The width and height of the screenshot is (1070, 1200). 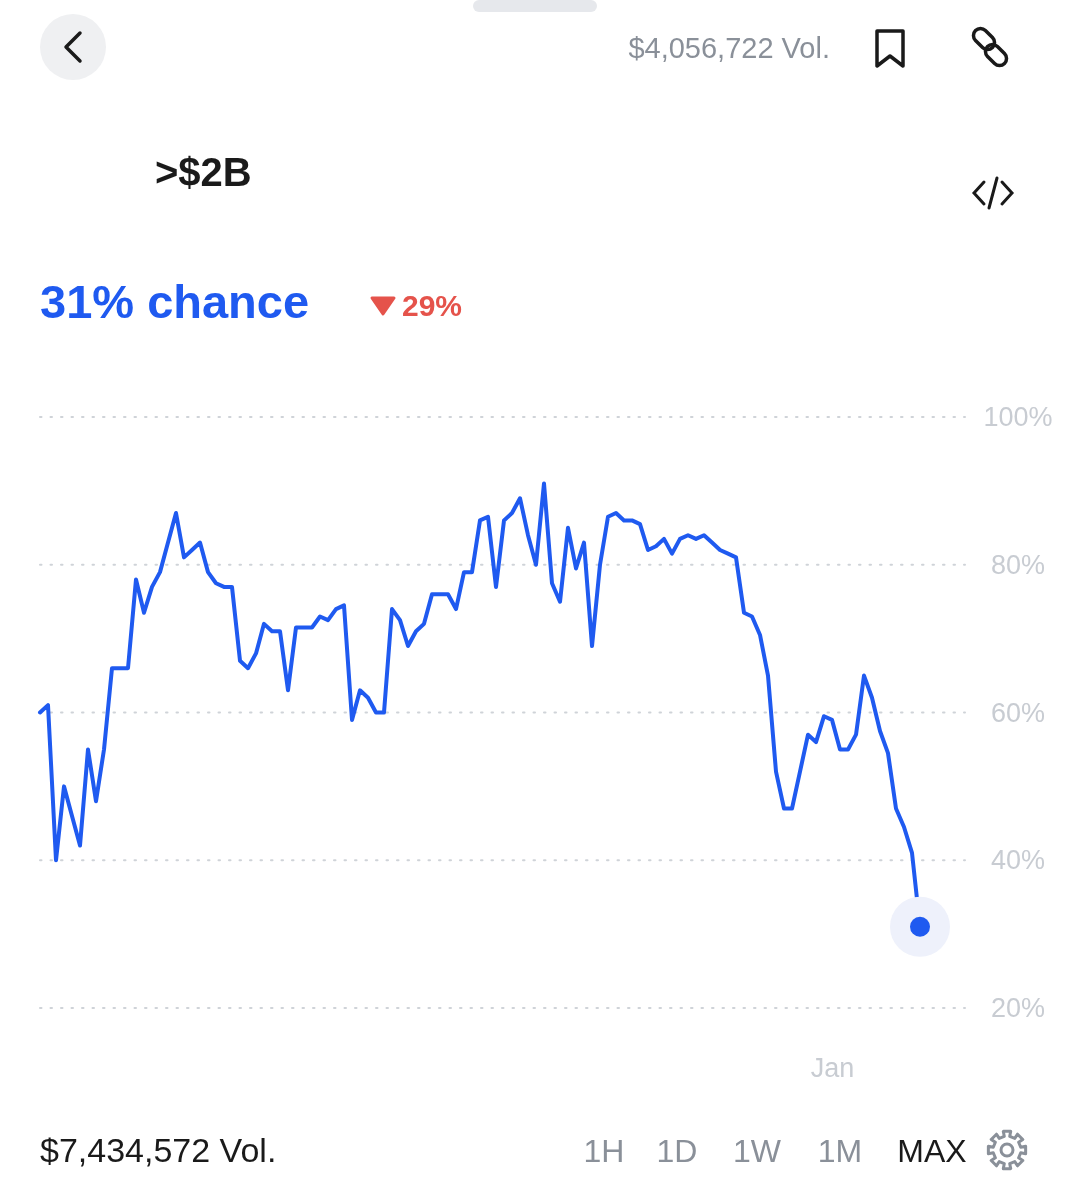 What do you see at coordinates (604, 1151) in the screenshot?
I see `text: 1H` at bounding box center [604, 1151].